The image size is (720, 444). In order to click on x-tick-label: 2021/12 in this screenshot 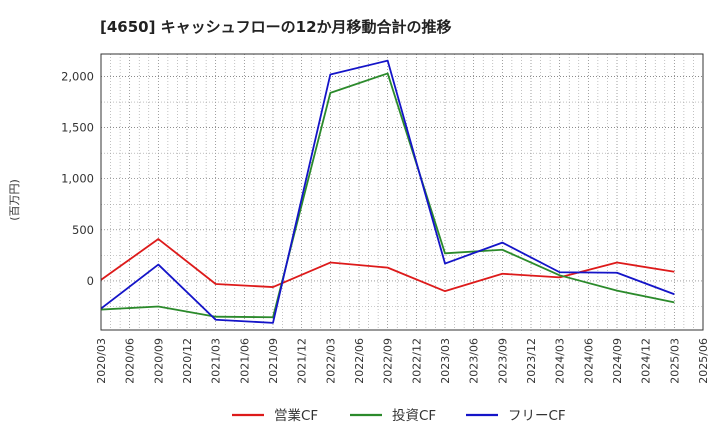, I will do `click(302, 361)`.